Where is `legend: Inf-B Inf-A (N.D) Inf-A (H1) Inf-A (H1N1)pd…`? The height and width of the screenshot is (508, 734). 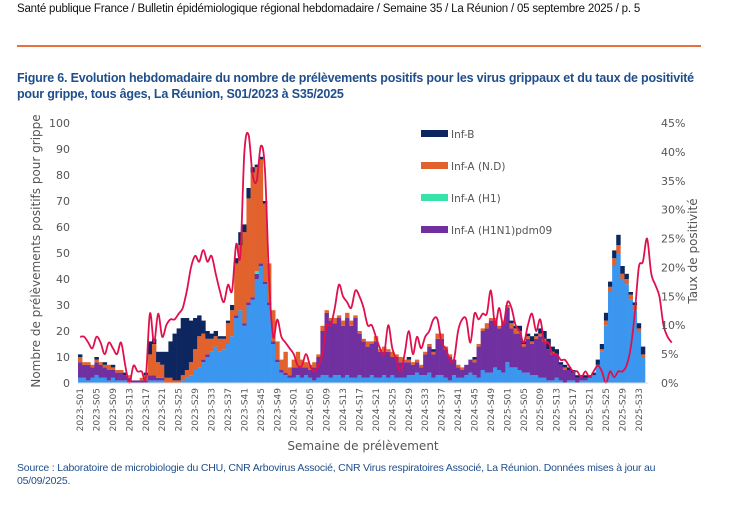
legend: Inf-B Inf-A (N.D) Inf-A (H1) Inf-A (H1N1)pd… is located at coordinates (486, 183).